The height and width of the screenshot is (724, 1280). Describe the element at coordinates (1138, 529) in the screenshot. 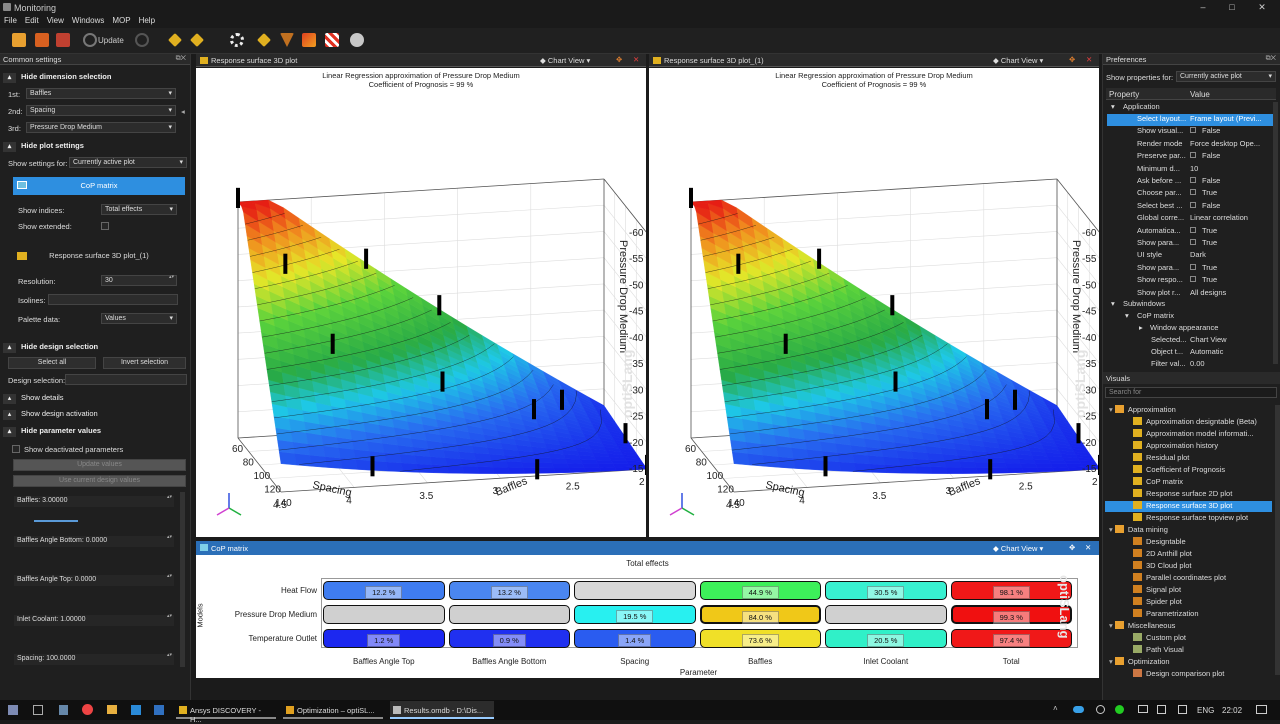

I see `visual-group: ▾ Data mining` at that location.